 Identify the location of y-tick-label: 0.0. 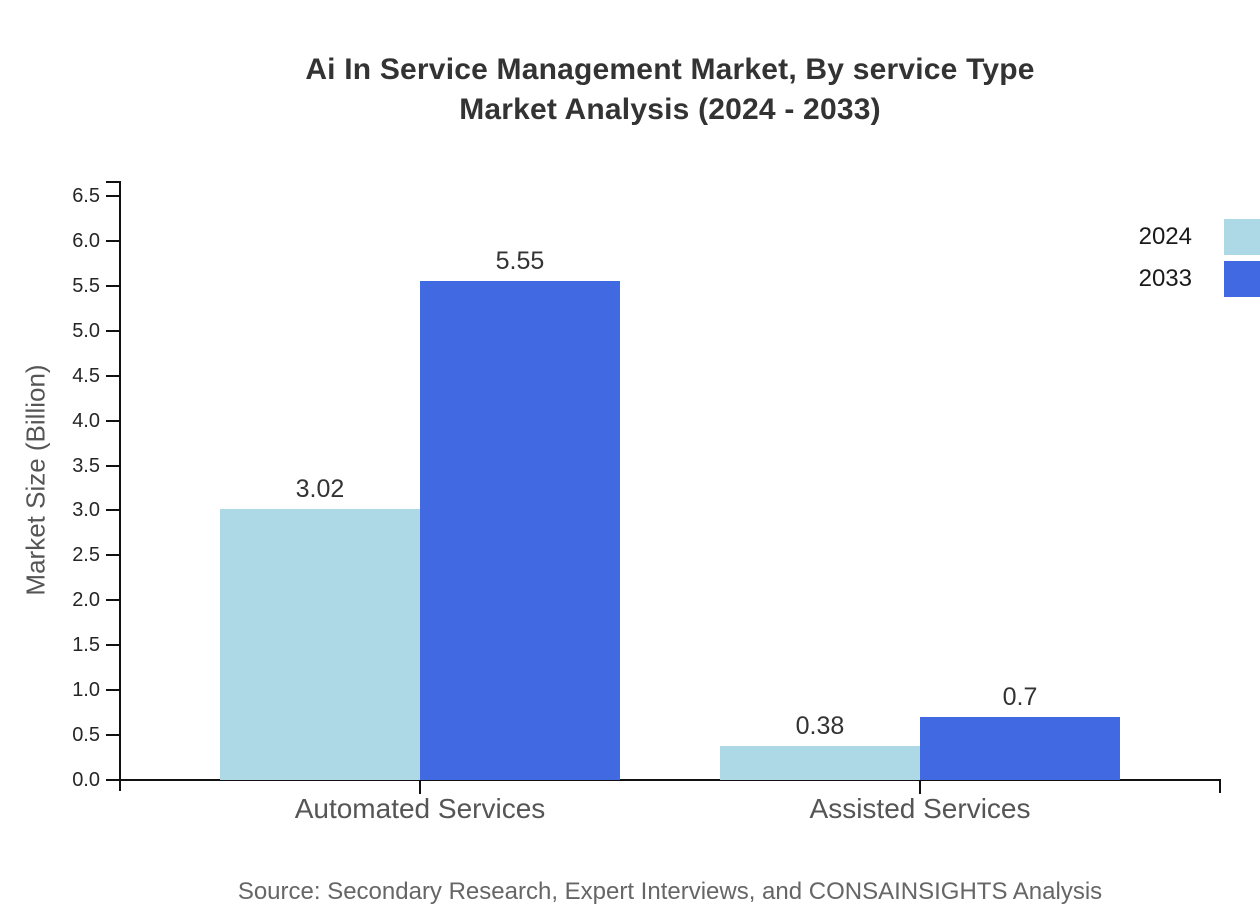
(86, 780).